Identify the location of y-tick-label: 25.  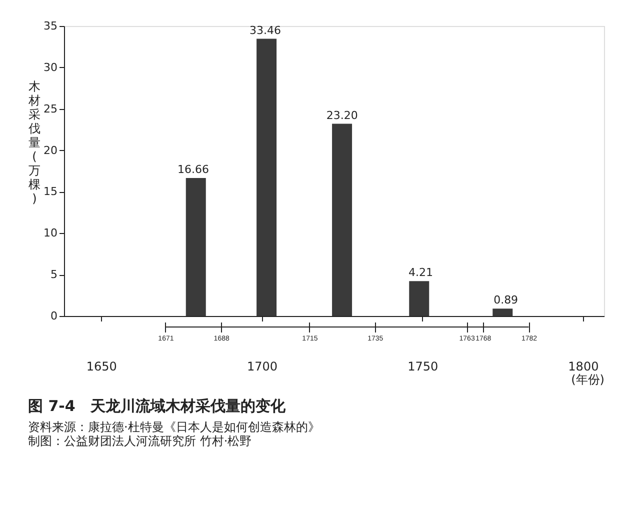
(51, 109).